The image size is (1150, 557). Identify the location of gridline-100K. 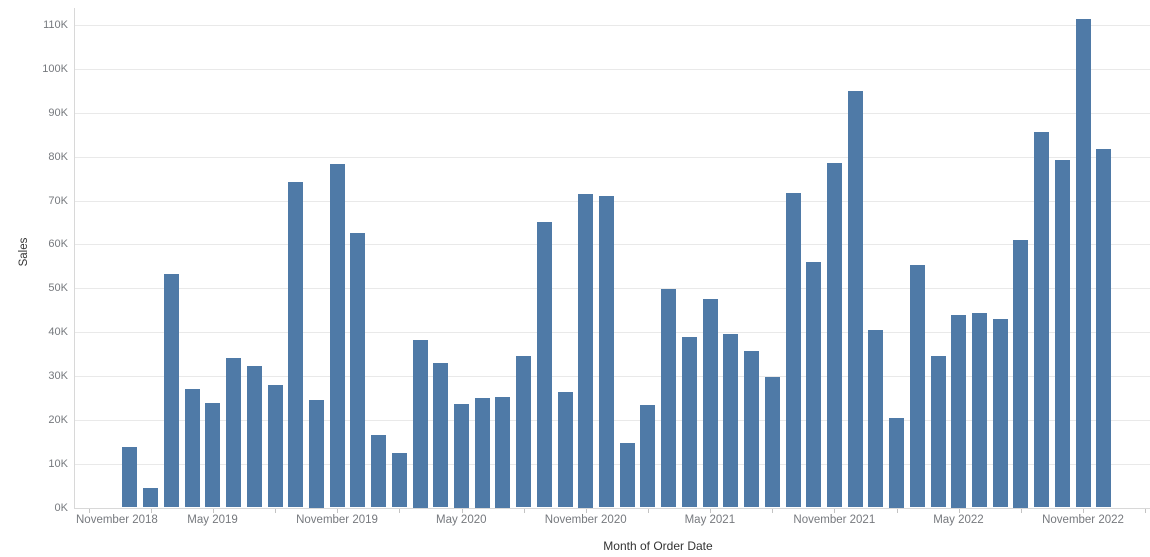
(612, 69).